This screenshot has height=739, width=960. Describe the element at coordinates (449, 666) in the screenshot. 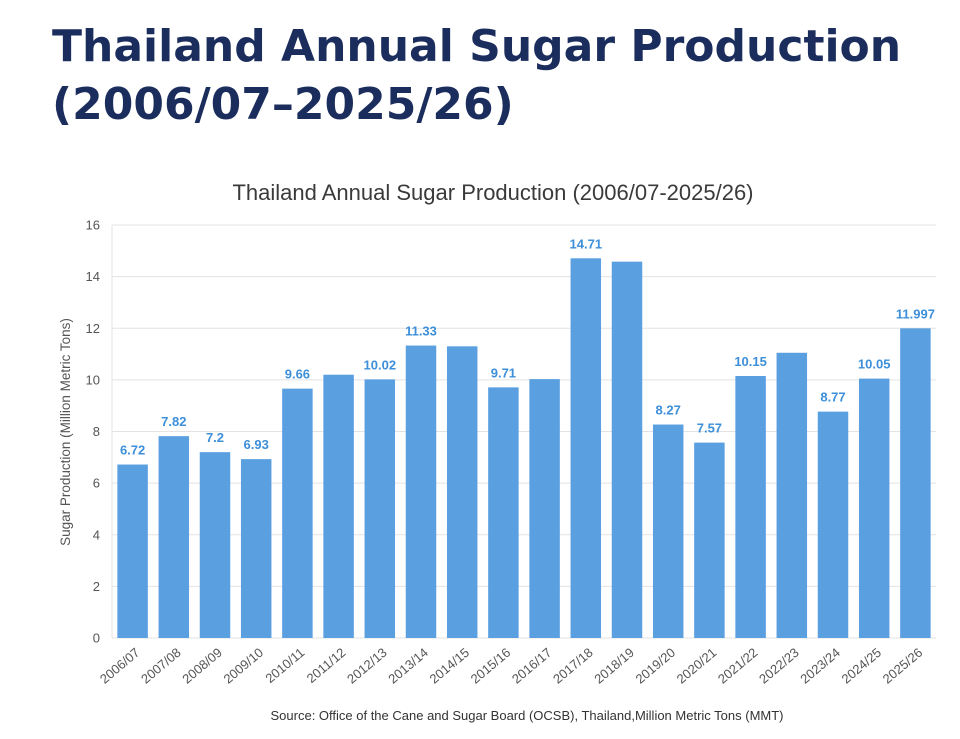

I see `x-tick-label: 2014/15` at that location.